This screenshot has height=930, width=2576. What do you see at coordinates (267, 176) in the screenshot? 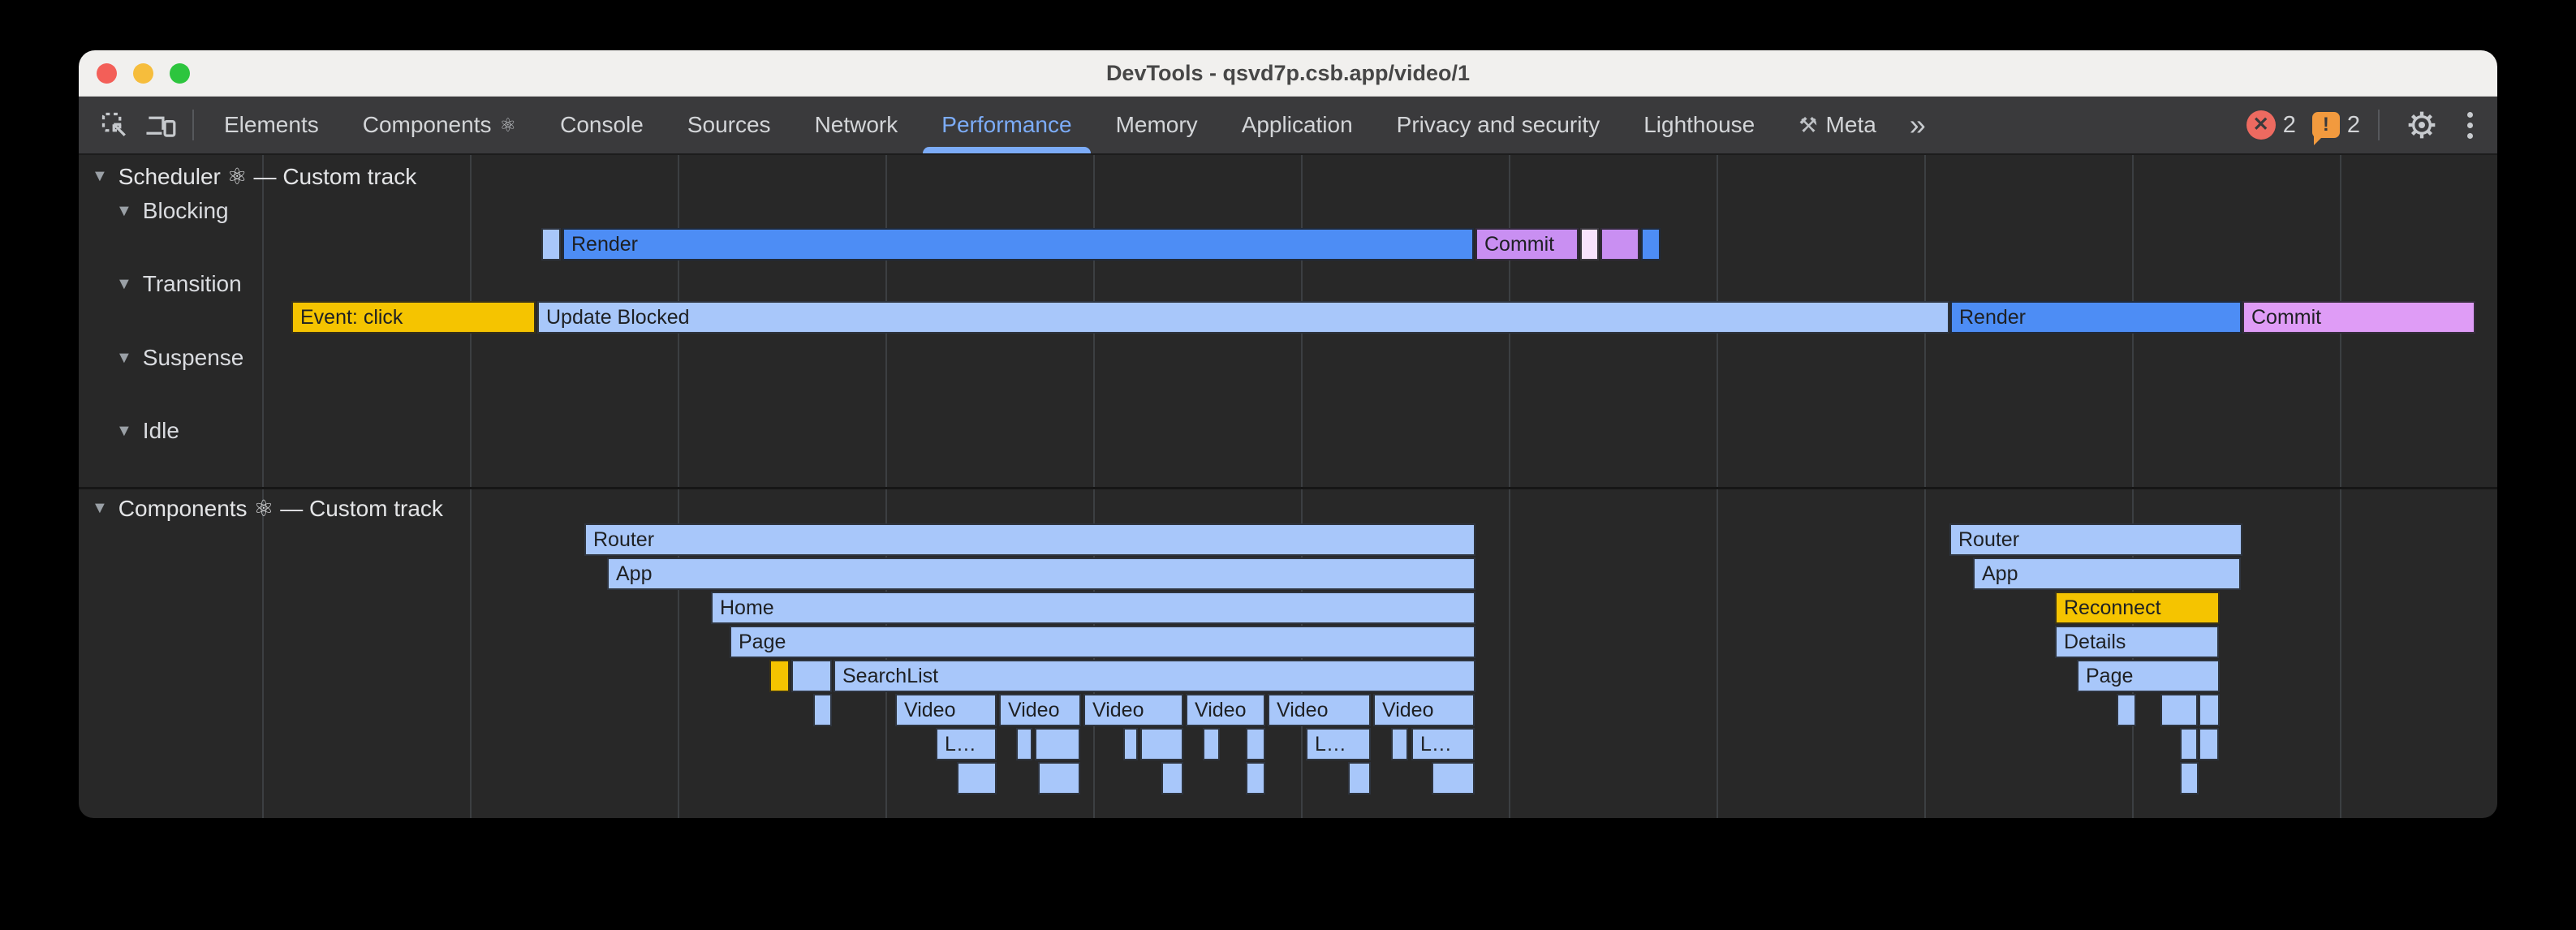
I see `label-text: Scheduler ⚛ — Custom track` at bounding box center [267, 176].